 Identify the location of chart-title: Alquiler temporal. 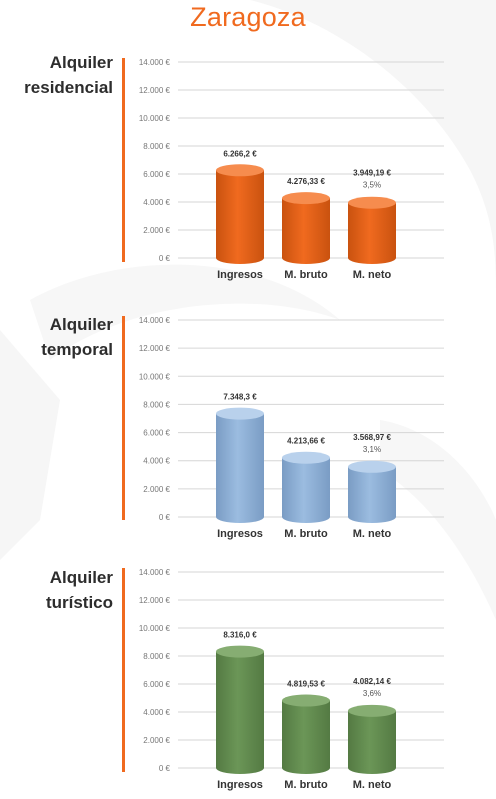
(56, 337).